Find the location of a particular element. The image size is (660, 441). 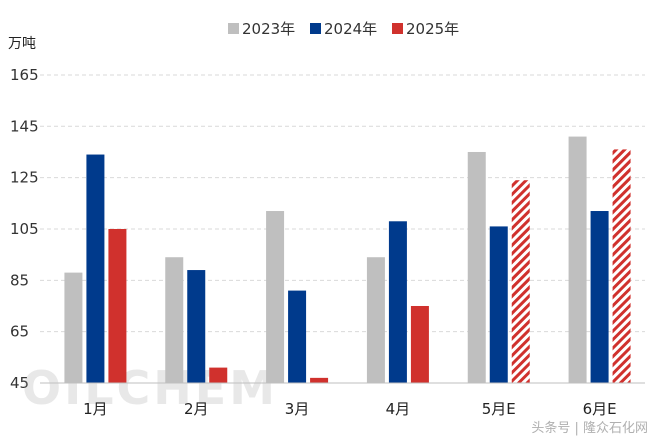

bar-2025年-4月 is located at coordinates (419, 344).